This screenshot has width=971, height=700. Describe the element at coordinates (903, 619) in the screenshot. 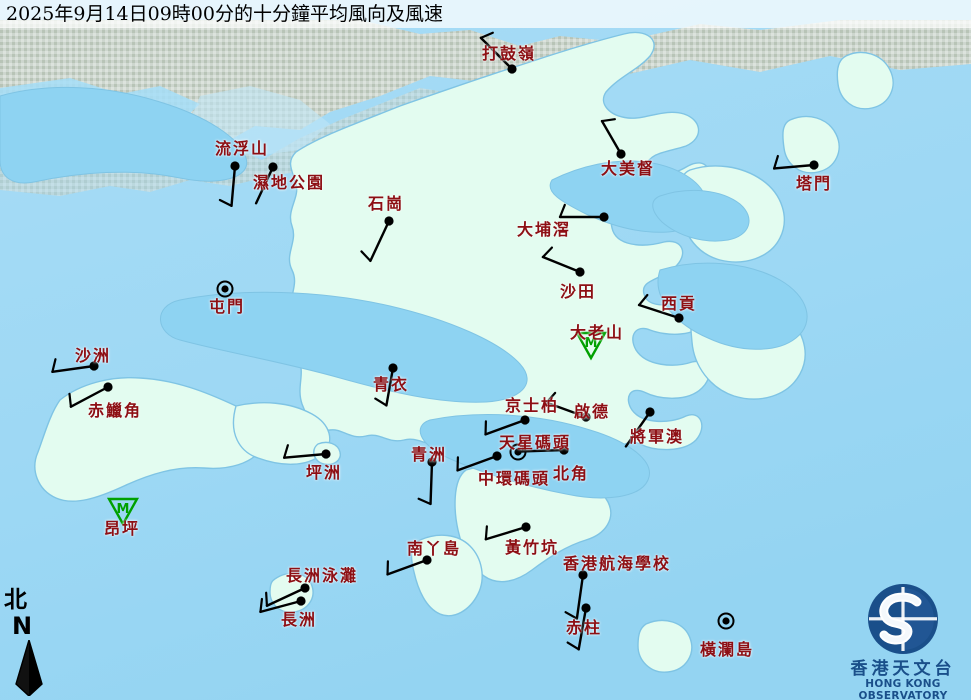

I see `observatory-emblem-icon` at that location.